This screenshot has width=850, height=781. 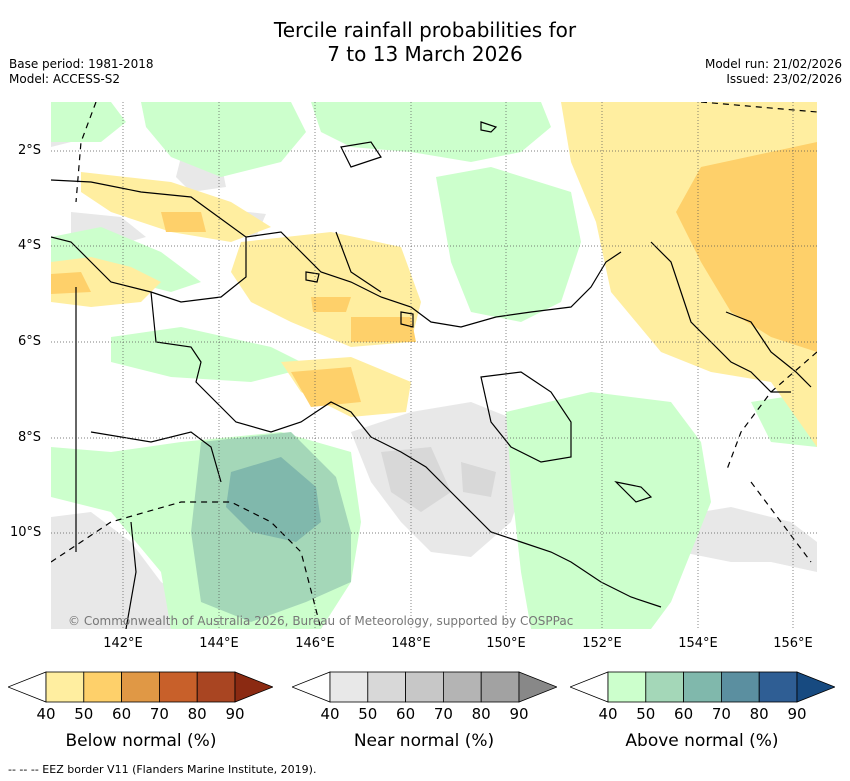 What do you see at coordinates (773, 64) in the screenshot?
I see `model-run: Model run: 21/02/2026` at bounding box center [773, 64].